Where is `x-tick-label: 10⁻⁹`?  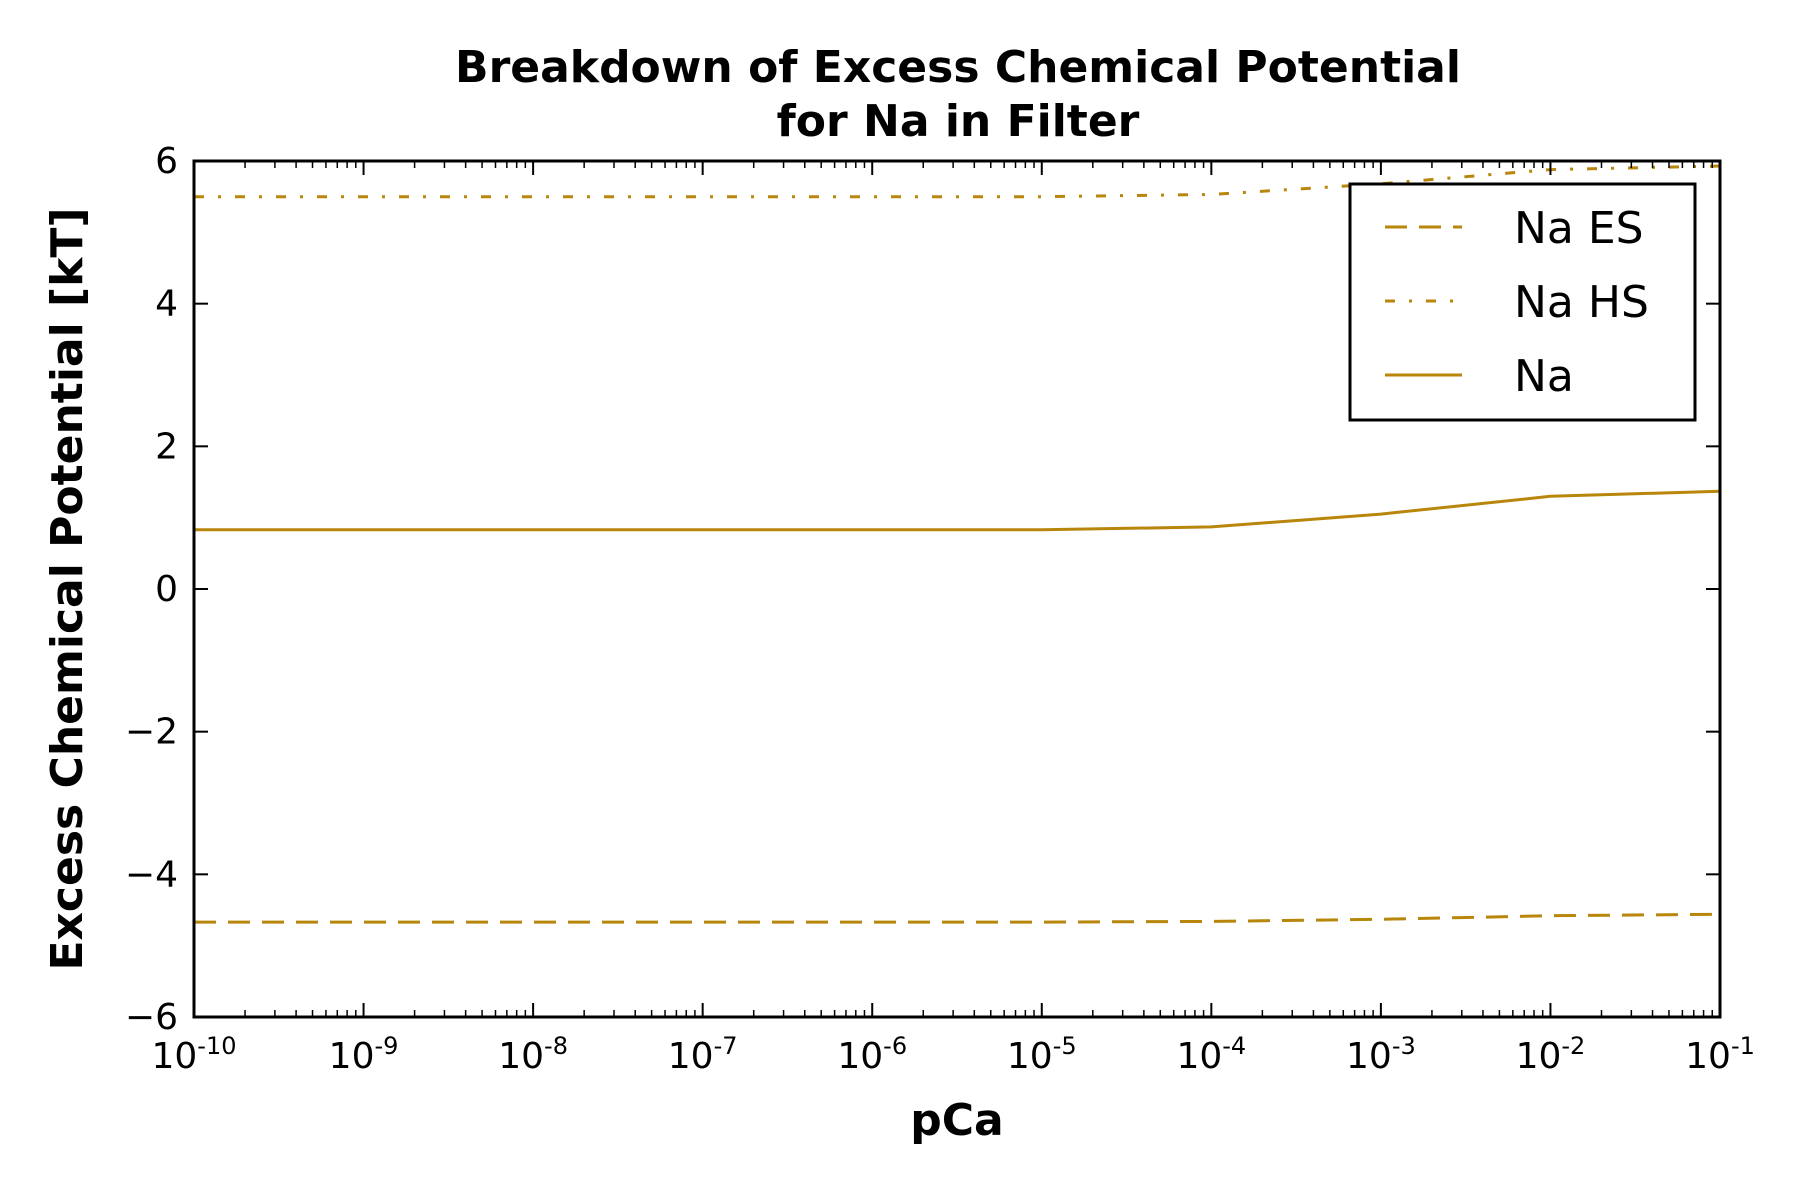
x-tick-label: 10⁻⁹ is located at coordinates (364, 1054).